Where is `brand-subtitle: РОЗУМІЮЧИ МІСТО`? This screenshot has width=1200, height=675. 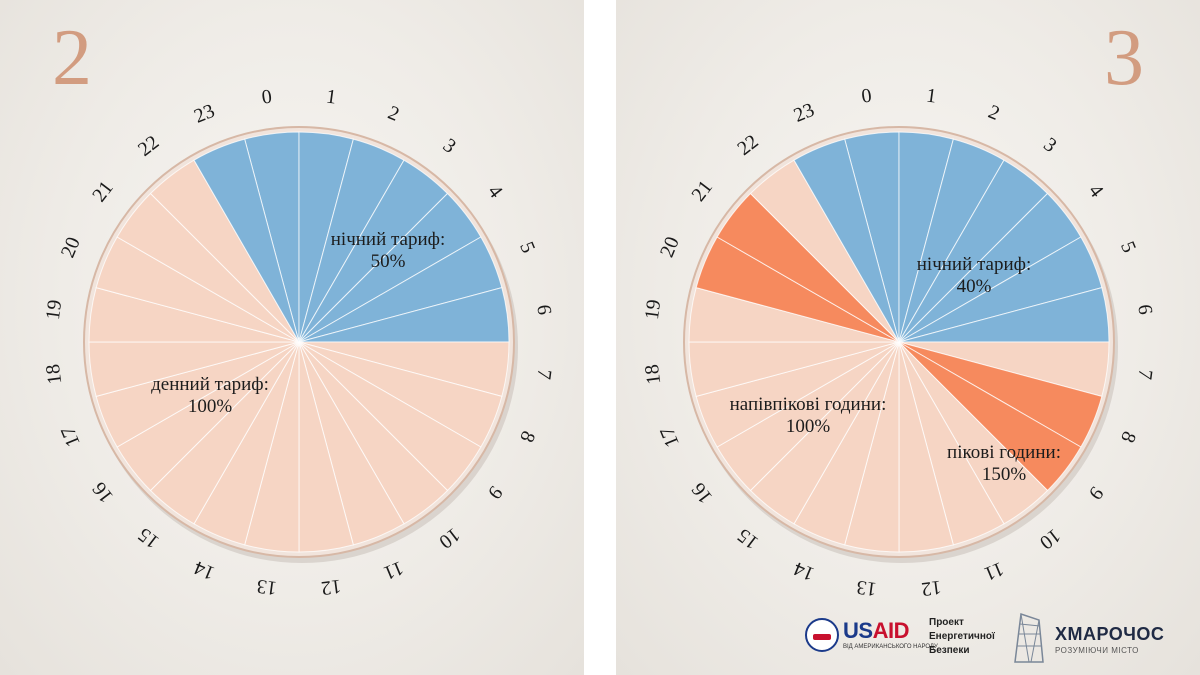
brand-subtitle: РОЗУМІЮЧИ МІСТО is located at coordinates (1097, 650).